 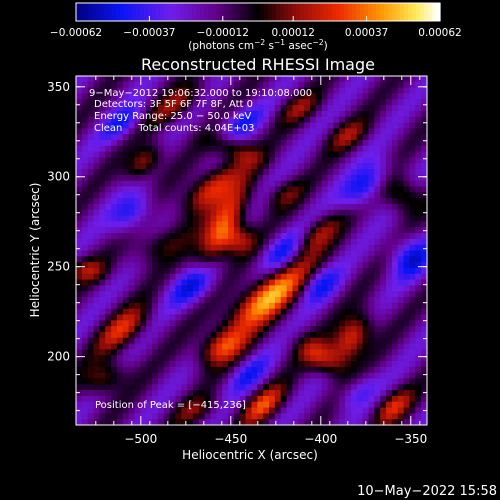 What do you see at coordinates (170, 405) in the screenshot?
I see `peak-position-label: Position of Peak = [−415,236]` at bounding box center [170, 405].